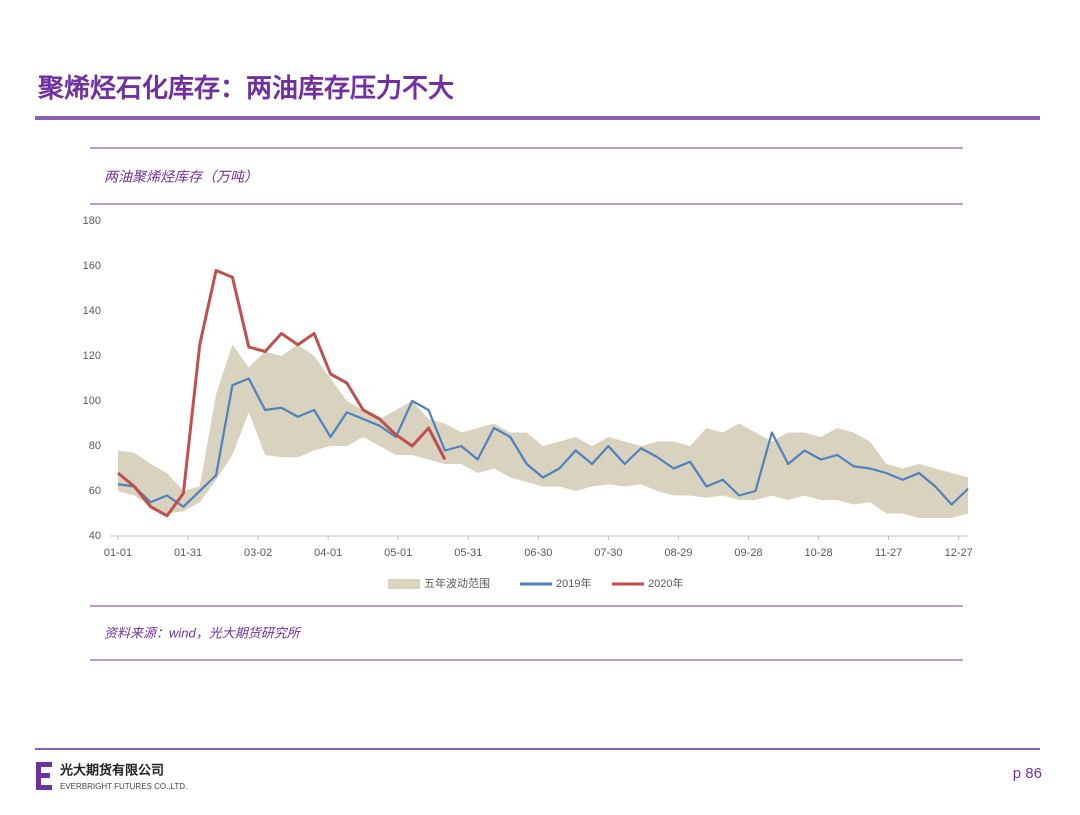  What do you see at coordinates (92, 311) in the screenshot?
I see `y-tick-label: 140` at bounding box center [92, 311].